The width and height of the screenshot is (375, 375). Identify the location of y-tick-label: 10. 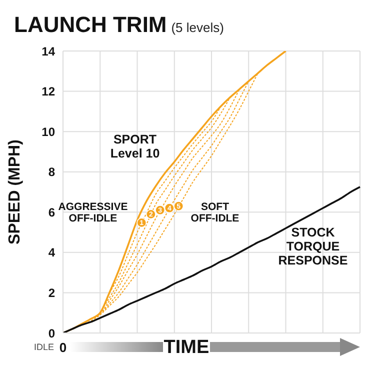
(49, 131).